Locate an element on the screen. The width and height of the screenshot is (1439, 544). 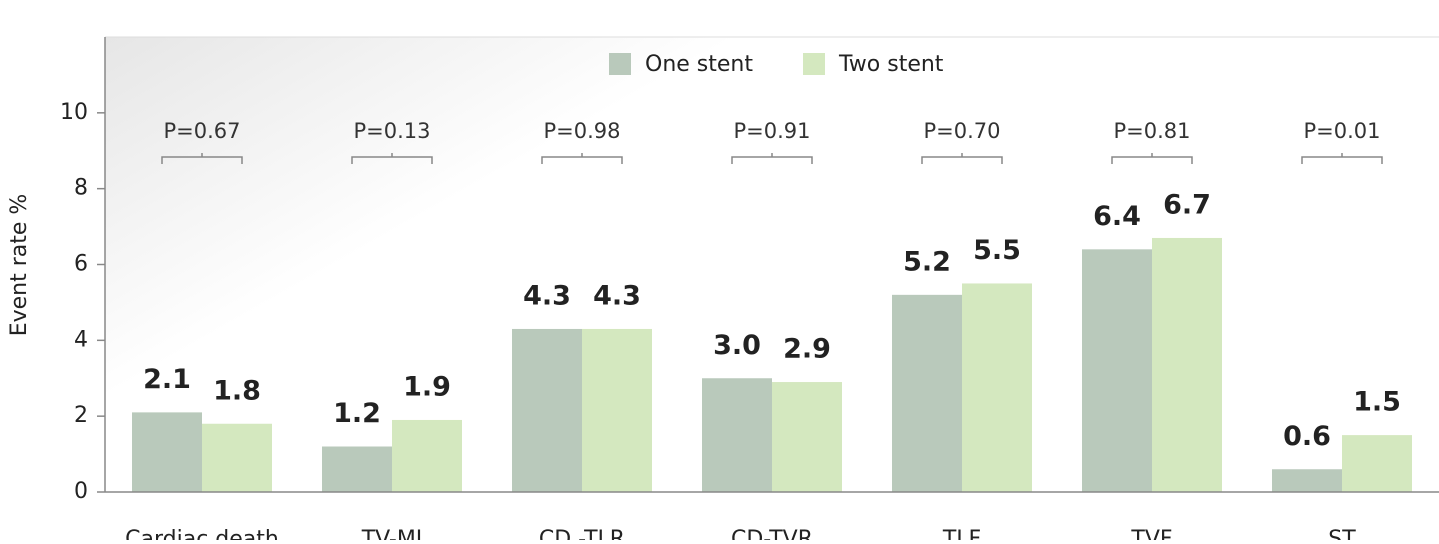
x-tick-label: CD -TLR is located at coordinates (582, 533).